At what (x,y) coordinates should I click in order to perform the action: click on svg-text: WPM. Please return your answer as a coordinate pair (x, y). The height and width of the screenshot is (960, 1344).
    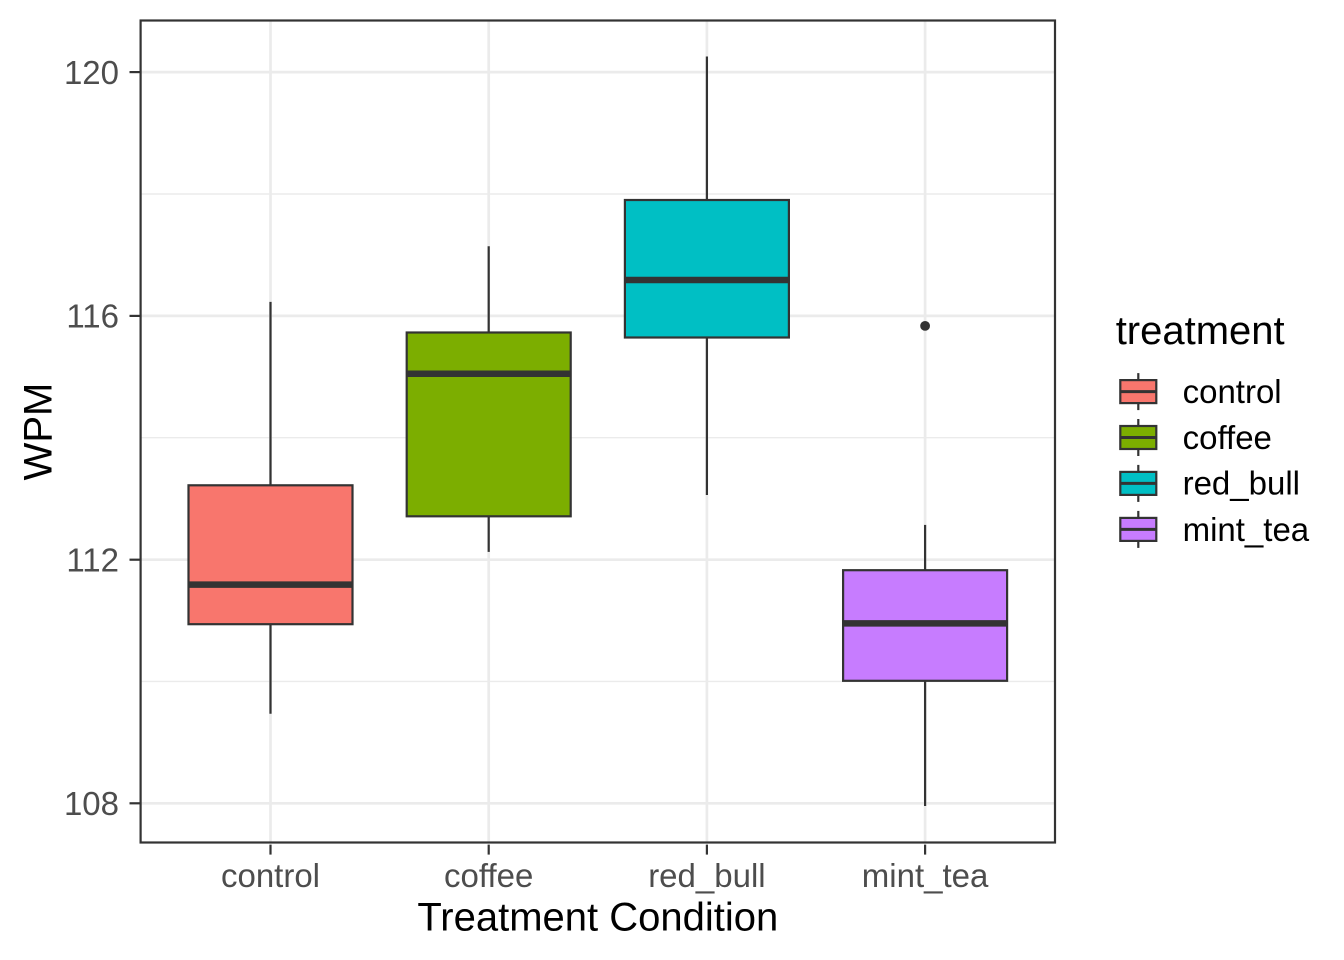
    Looking at the image, I should click on (39, 432).